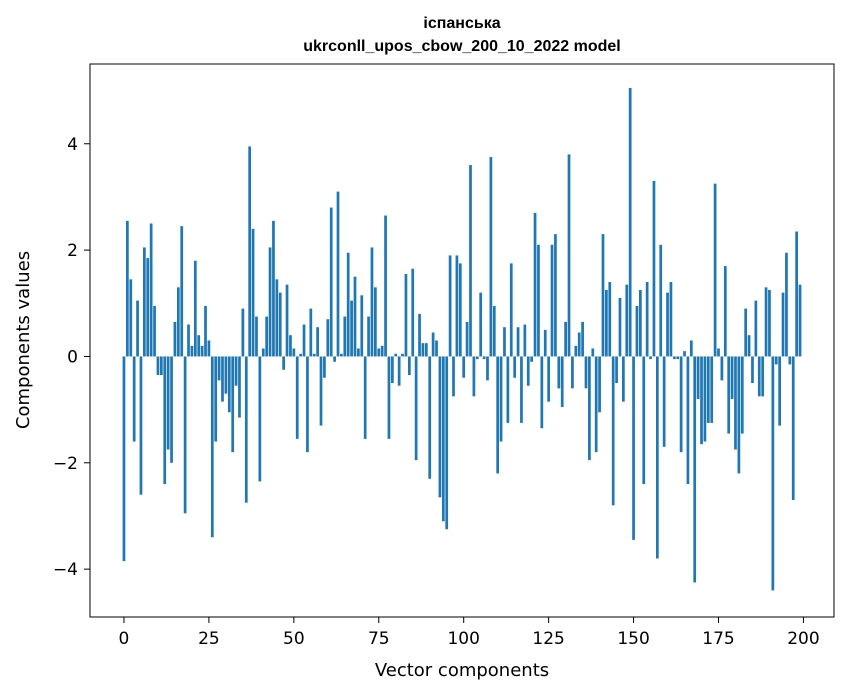 This screenshot has height=696, width=847. I want to click on x-tick-label: 0, so click(124, 639).